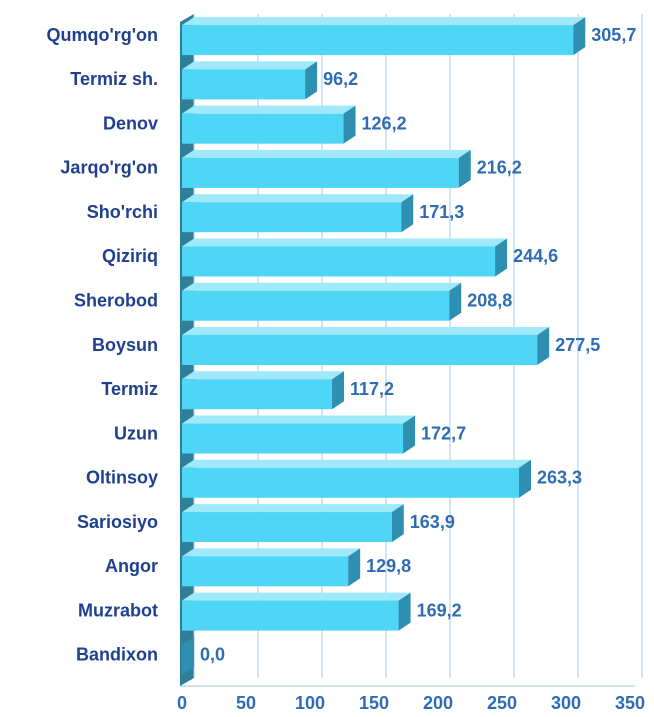  Describe the element at coordinates (630, 703) in the screenshot. I see `x-tick-label: 350` at that location.